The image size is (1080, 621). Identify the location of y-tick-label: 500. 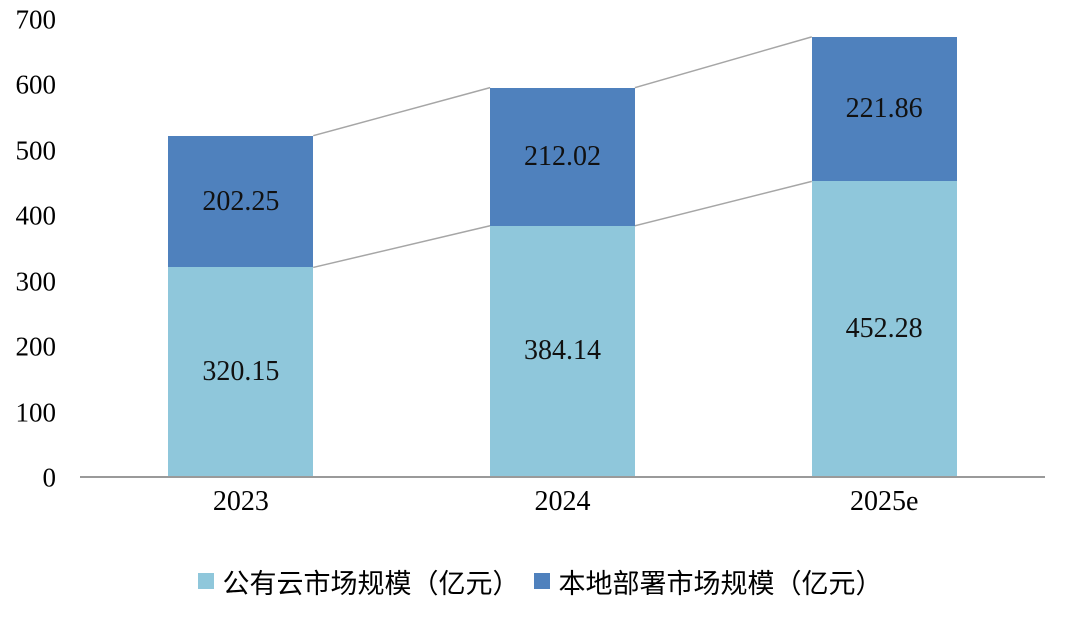
(36, 150).